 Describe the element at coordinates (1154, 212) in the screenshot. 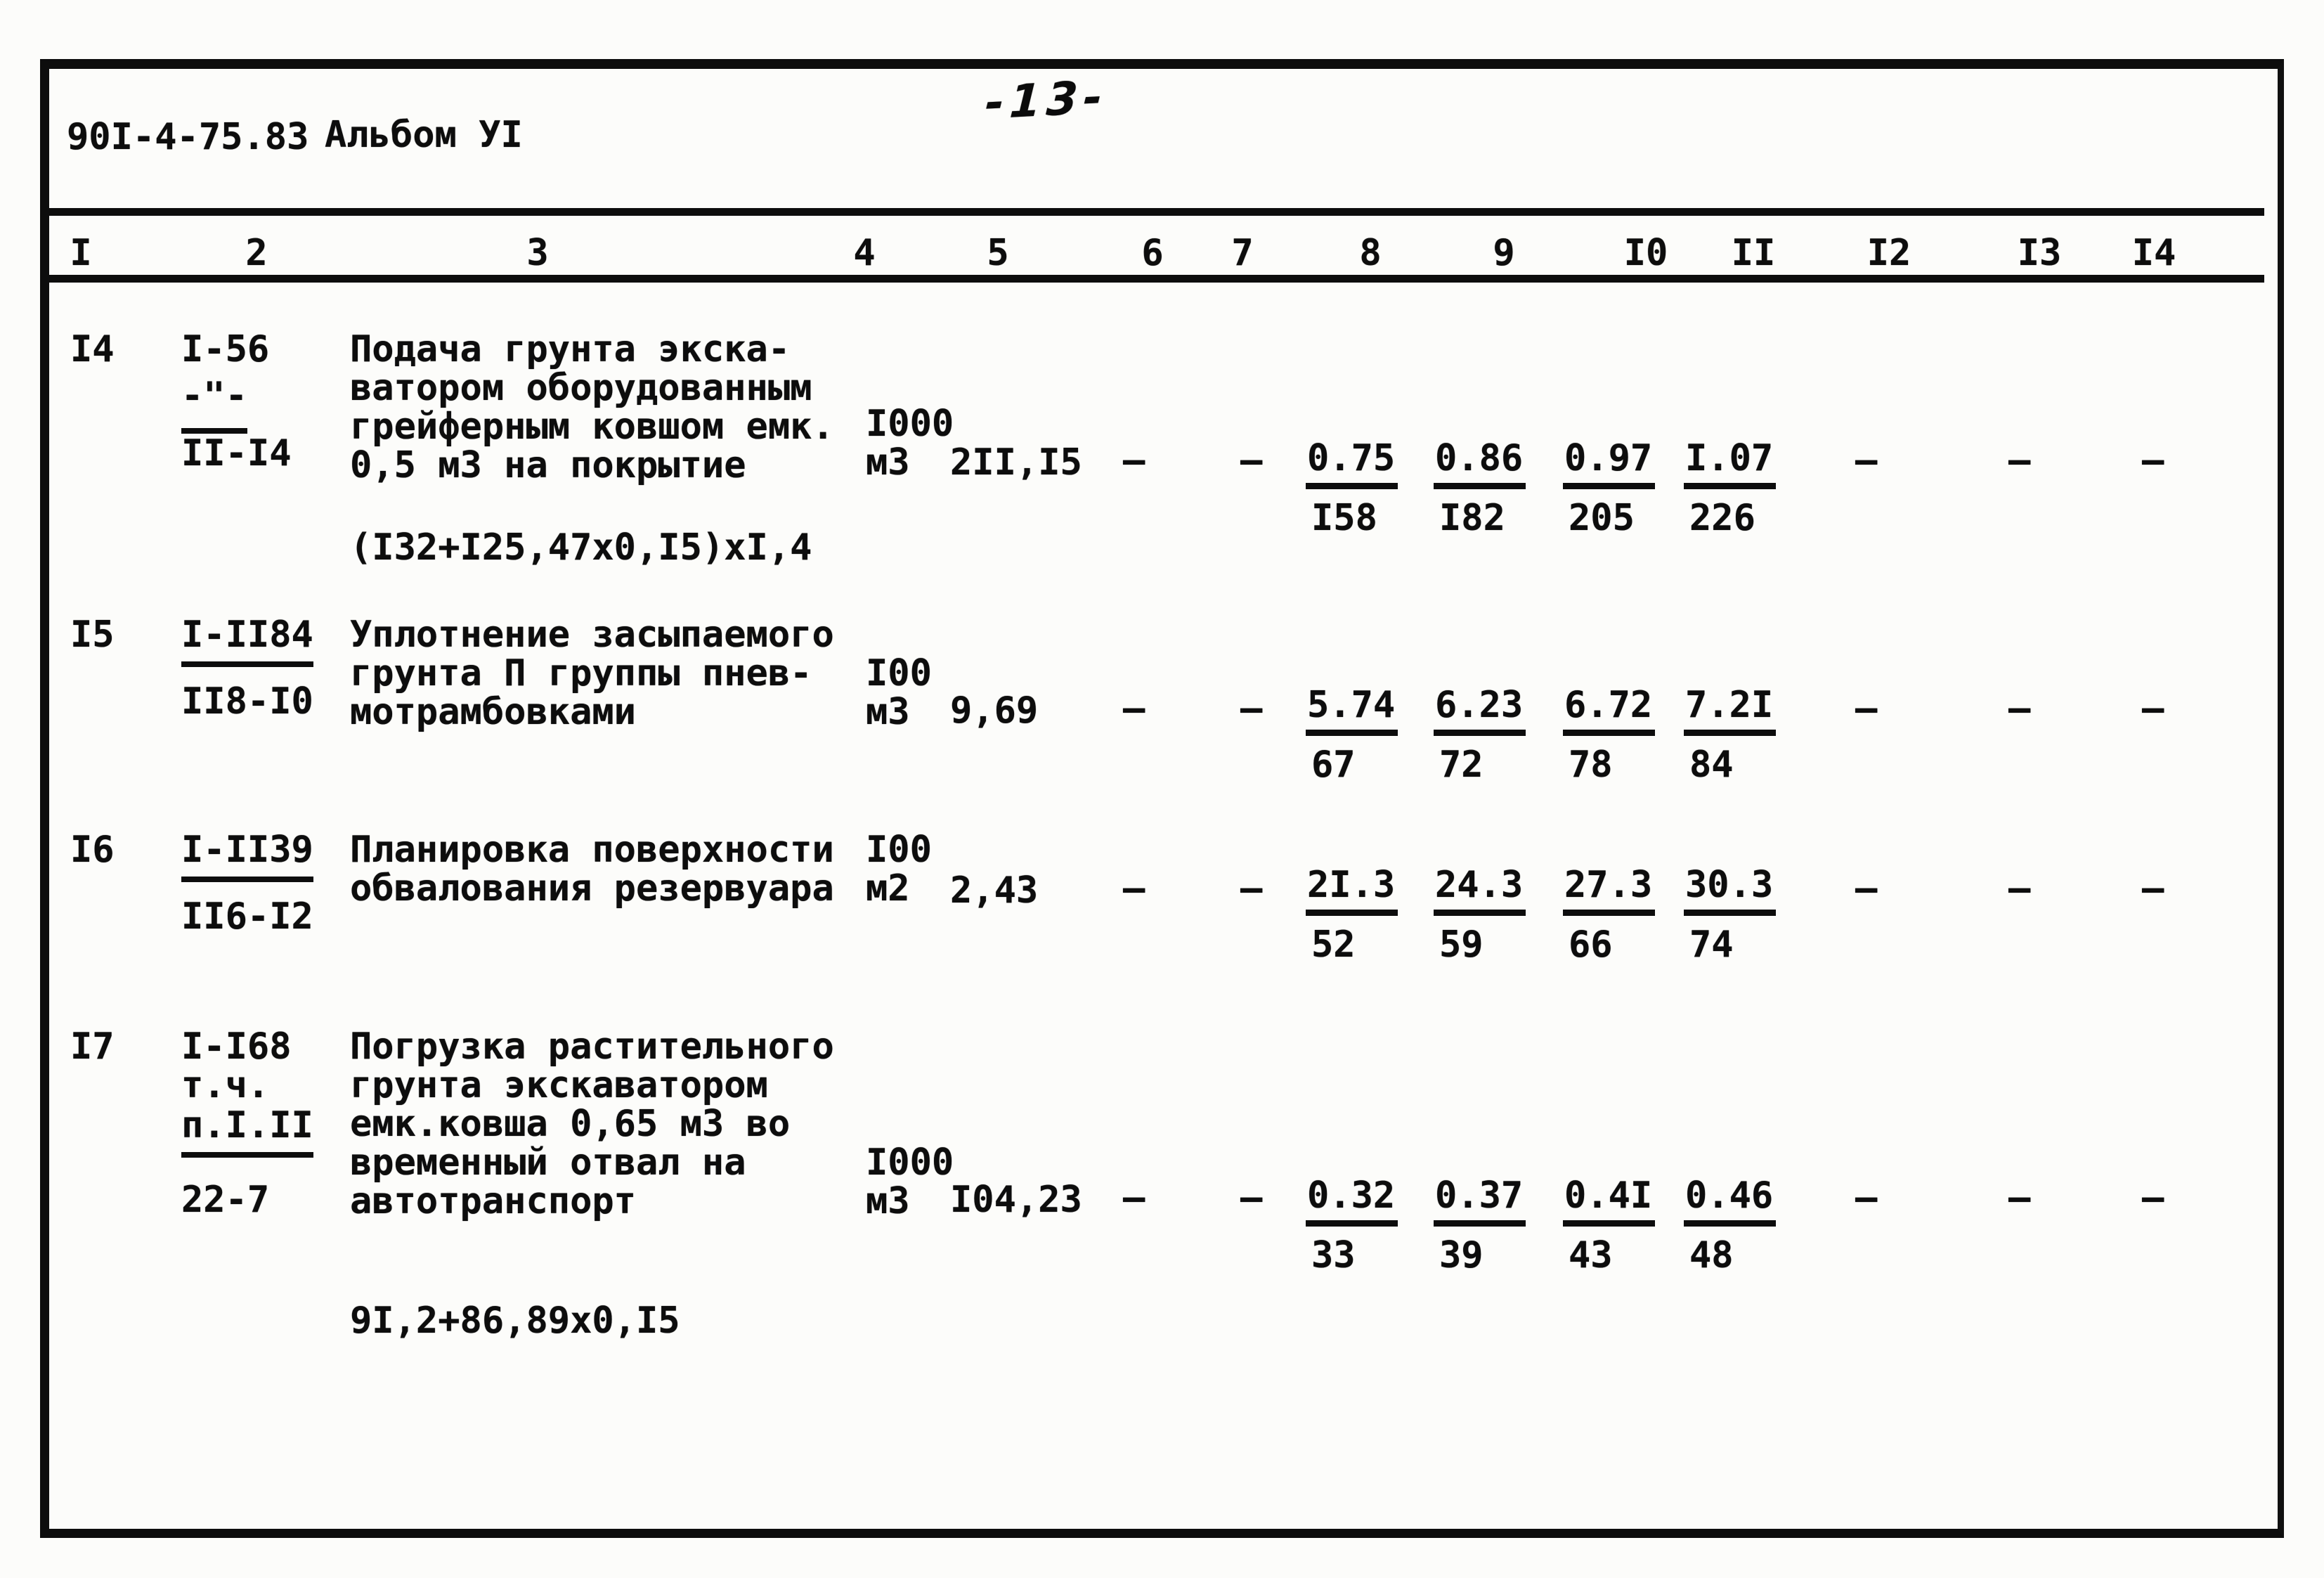

I see `table-top-rule` at that location.